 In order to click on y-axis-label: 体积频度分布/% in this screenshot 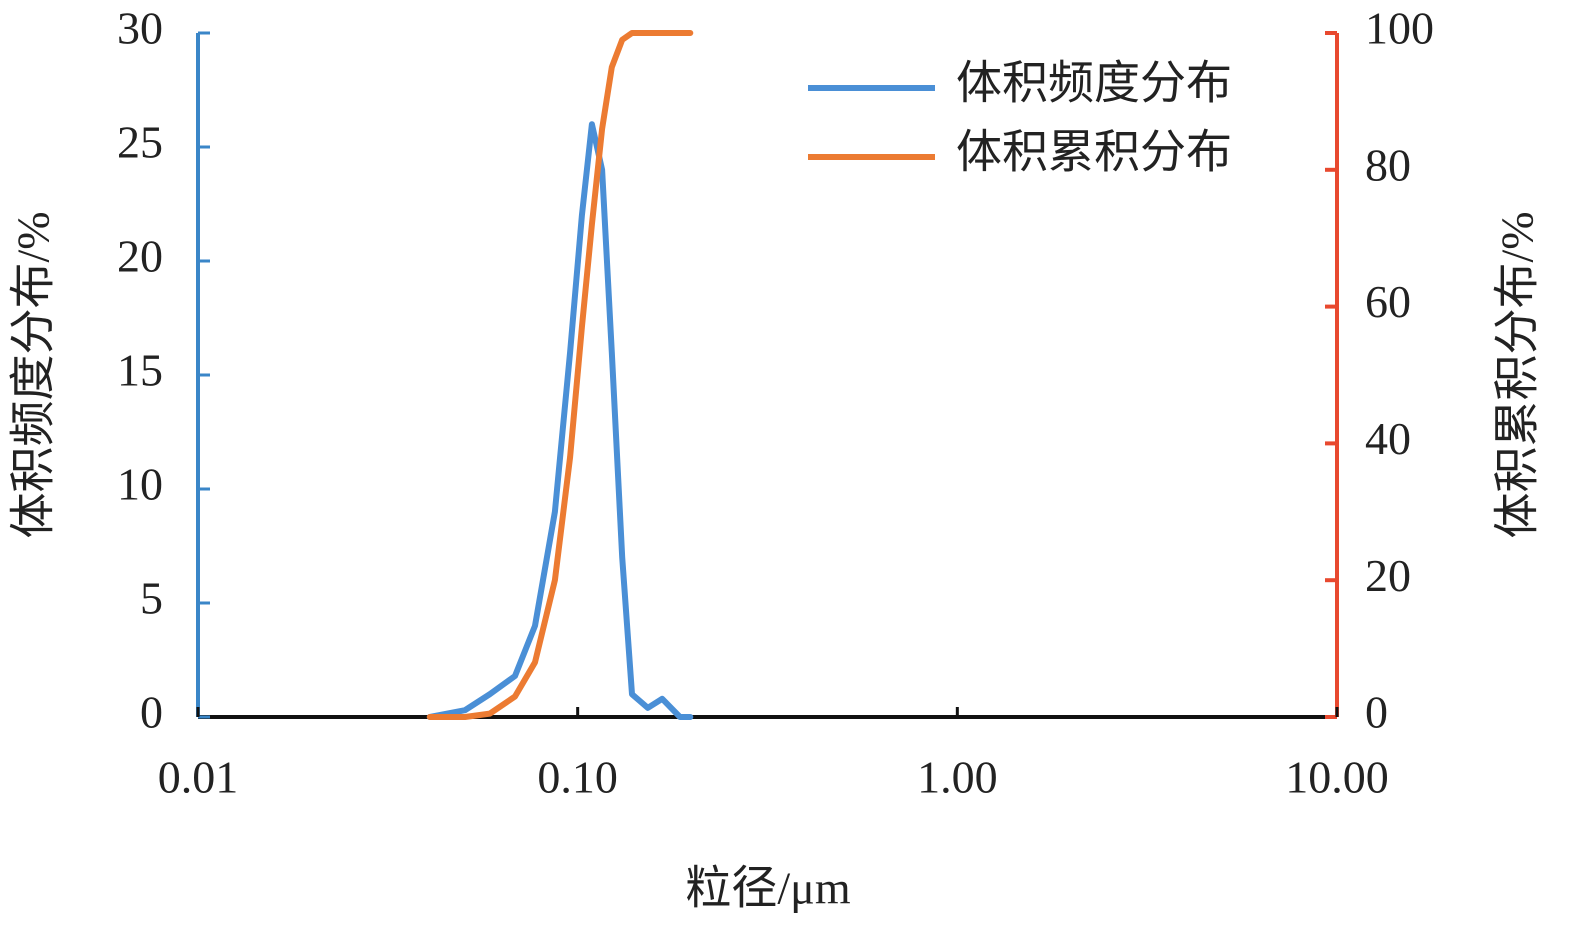, I will do `click(33, 374)`.